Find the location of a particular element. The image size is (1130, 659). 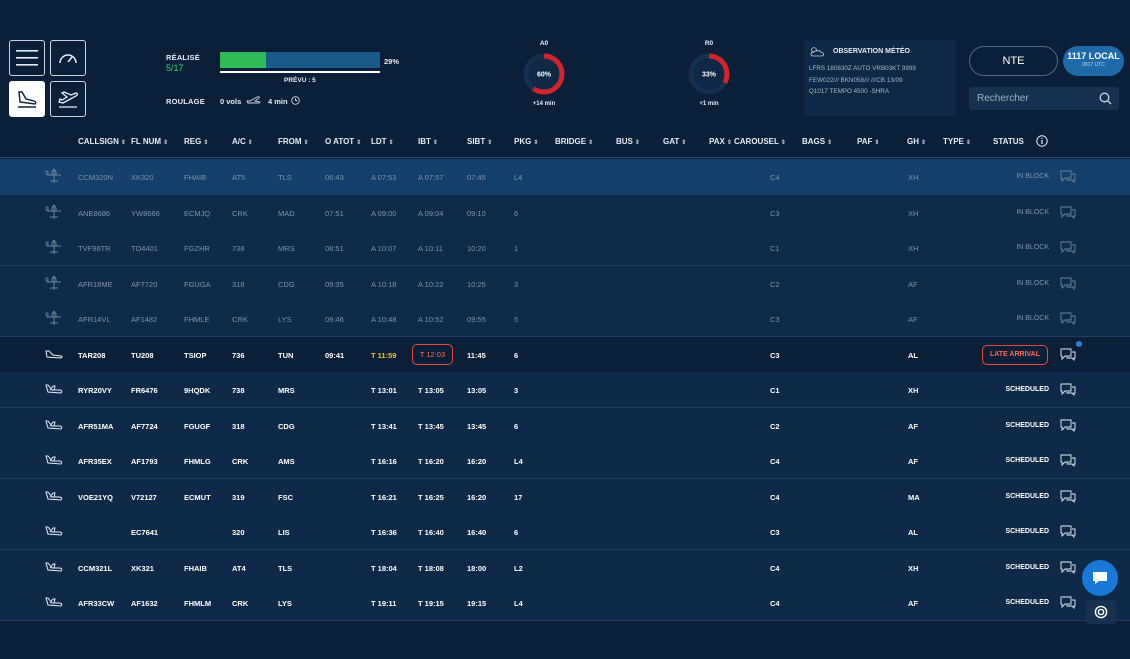

cell-reg: ECMUT is located at coordinates (197, 497).